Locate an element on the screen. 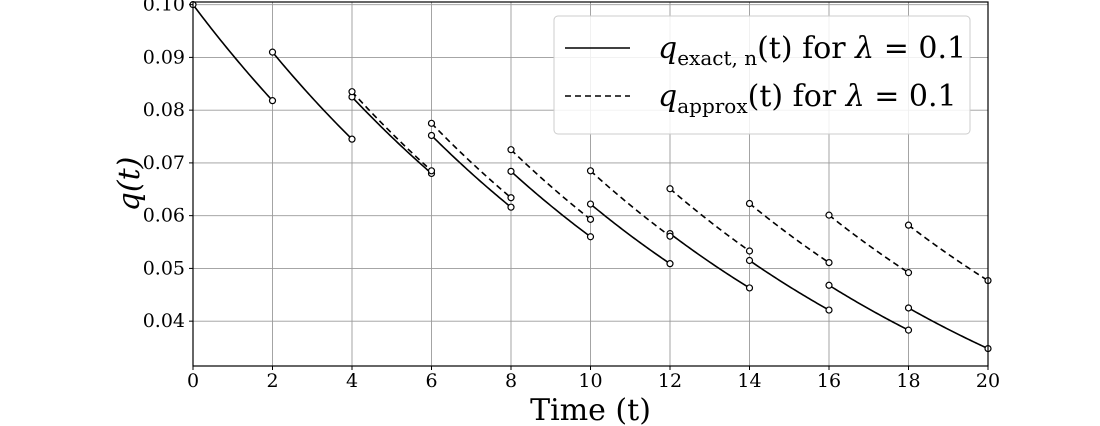 This screenshot has height=426, width=1100. y-tick-label: 0.09 is located at coordinates (164, 57).